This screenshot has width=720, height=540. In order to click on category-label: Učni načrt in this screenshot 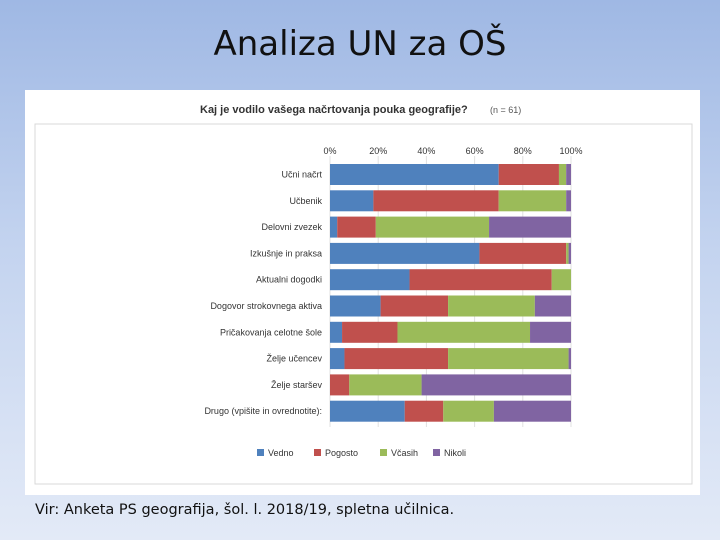, I will do `click(301, 175)`.